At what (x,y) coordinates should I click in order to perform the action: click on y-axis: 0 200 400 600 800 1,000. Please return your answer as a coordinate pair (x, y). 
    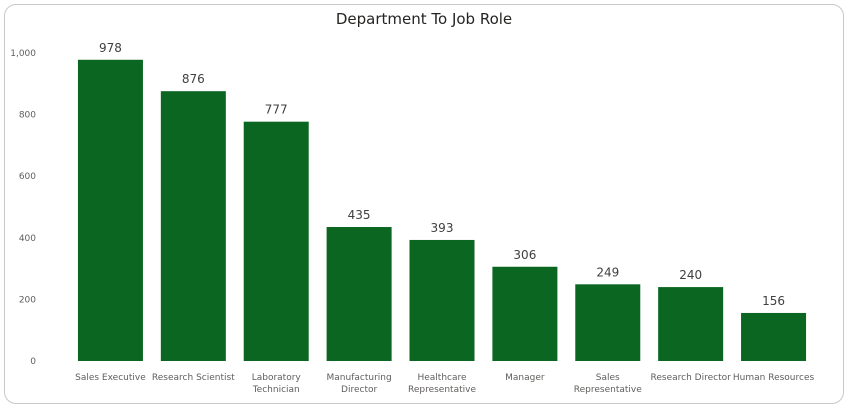
    Looking at the image, I should click on (23, 208).